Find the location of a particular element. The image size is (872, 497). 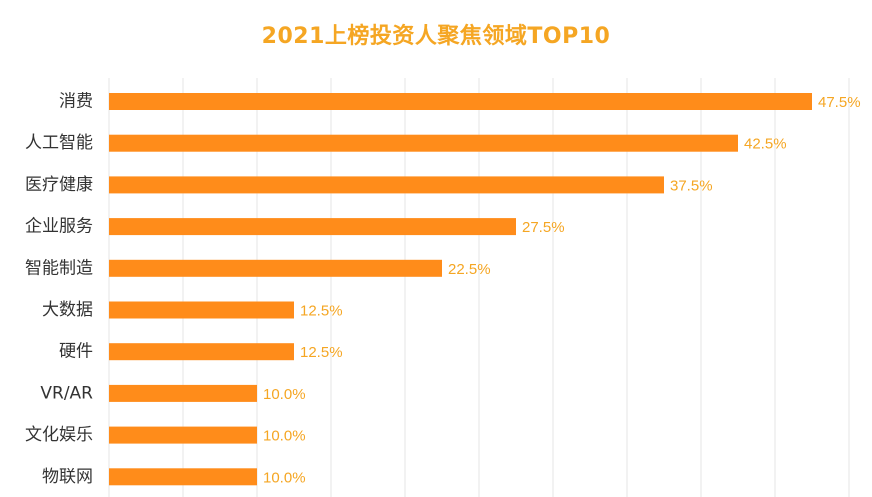

value-label: 37.5% is located at coordinates (691, 185).